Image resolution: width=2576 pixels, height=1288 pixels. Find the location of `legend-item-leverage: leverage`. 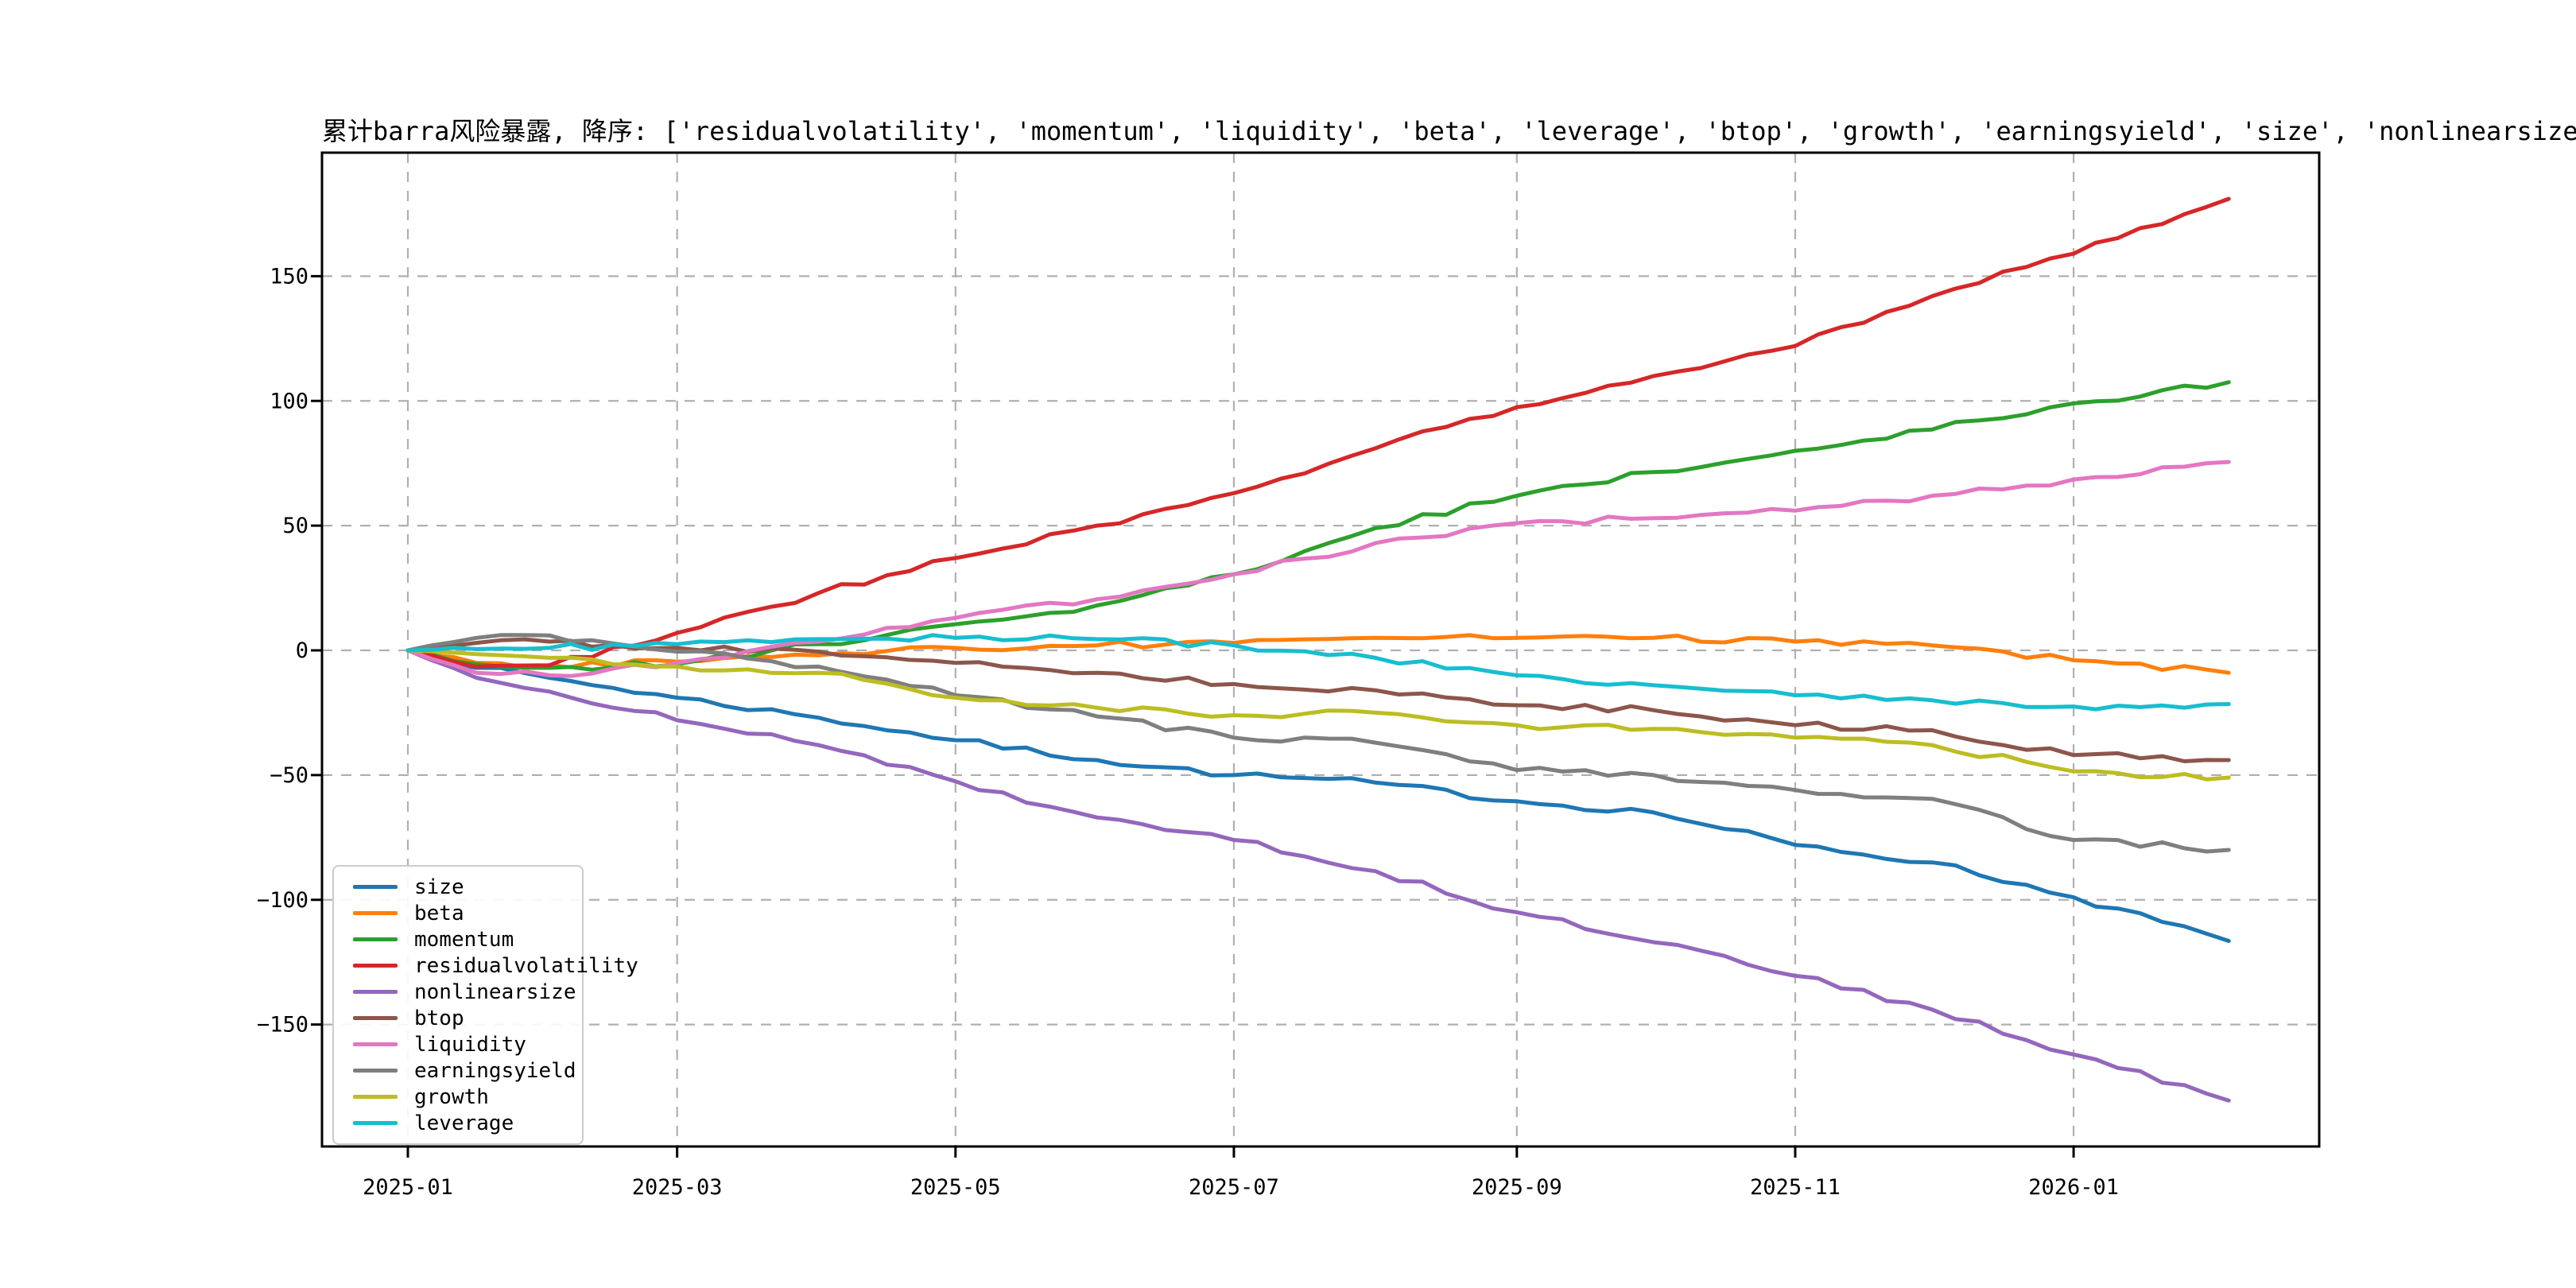

legend-item-leverage: leverage is located at coordinates (458, 1123).